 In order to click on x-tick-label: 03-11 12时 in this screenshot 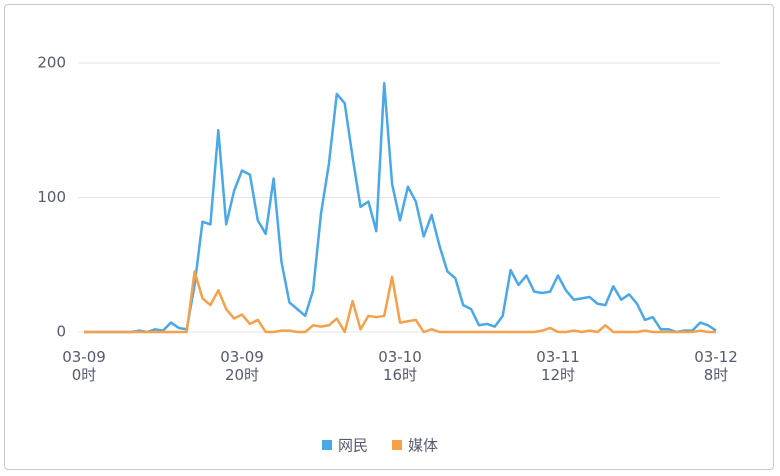, I will do `click(558, 366)`.